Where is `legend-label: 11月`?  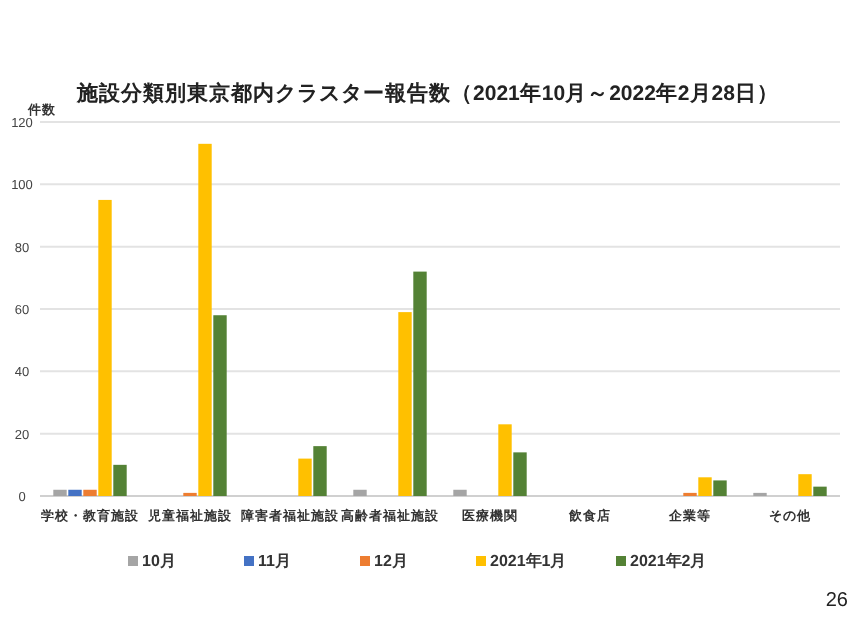
legend-label: 11月 is located at coordinates (274, 561).